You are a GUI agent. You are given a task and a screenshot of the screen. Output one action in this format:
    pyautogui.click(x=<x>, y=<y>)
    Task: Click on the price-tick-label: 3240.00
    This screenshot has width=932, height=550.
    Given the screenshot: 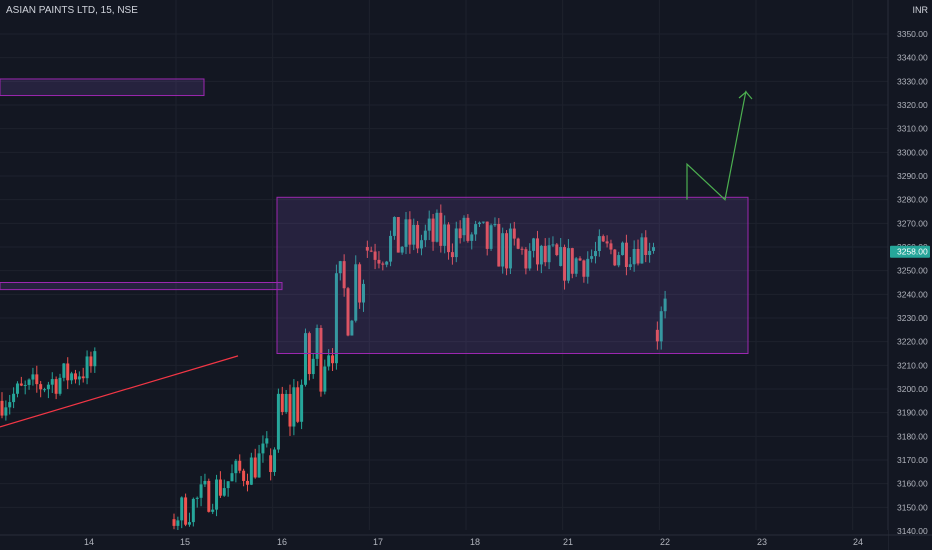 What is the action you would take?
    pyautogui.click(x=912, y=294)
    